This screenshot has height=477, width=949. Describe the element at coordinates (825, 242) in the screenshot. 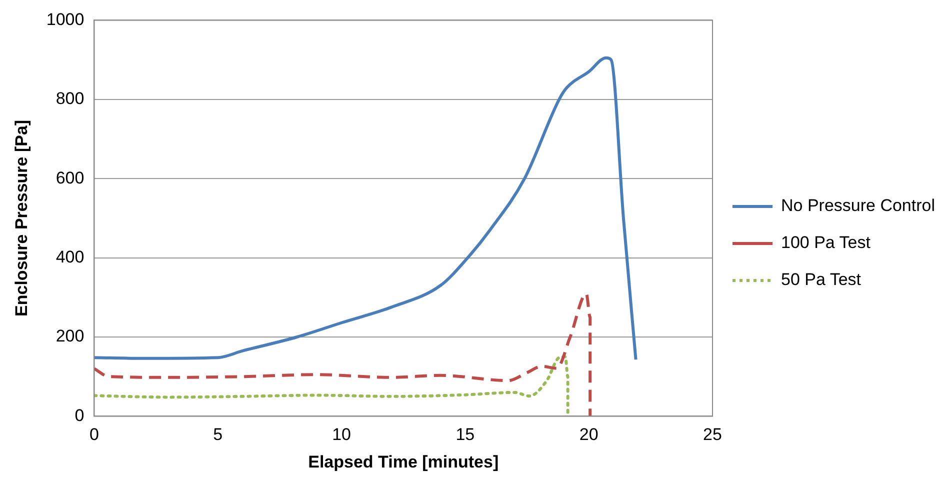

I see `legend-label: 100 Pa Test` at that location.